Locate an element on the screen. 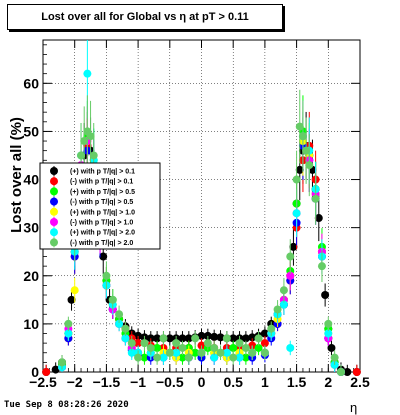  x-axis-label: η is located at coordinates (354, 407).